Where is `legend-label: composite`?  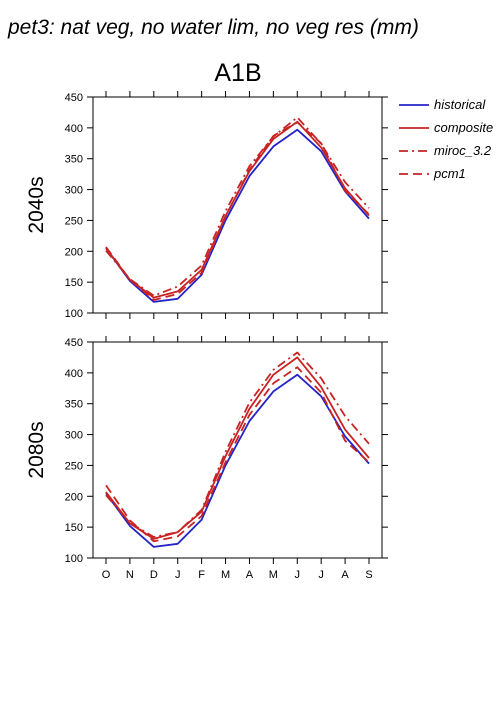 legend-label: composite is located at coordinates (463, 127).